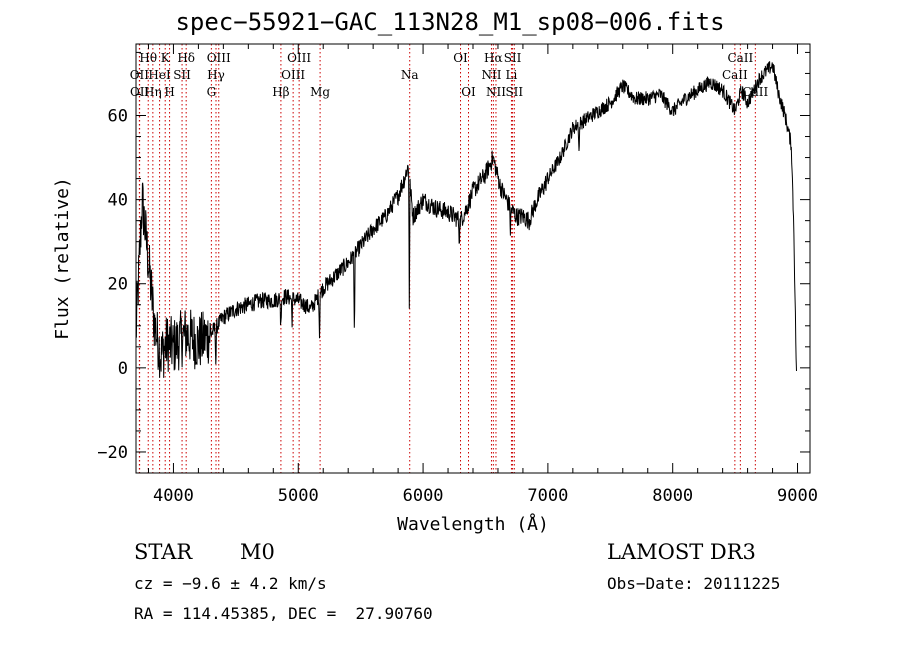 This screenshot has height=649, width=900. Describe the element at coordinates (797, 496) in the screenshot. I see `x-tick-label: 9000` at that location.